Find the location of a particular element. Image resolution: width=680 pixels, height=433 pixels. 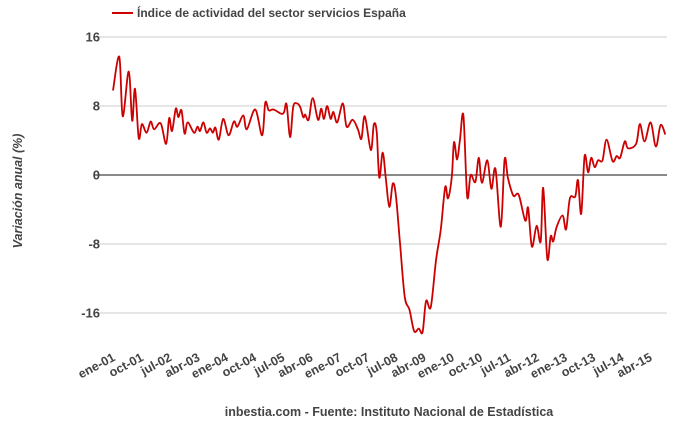

y-tick-label: -16 is located at coordinates (90, 313).